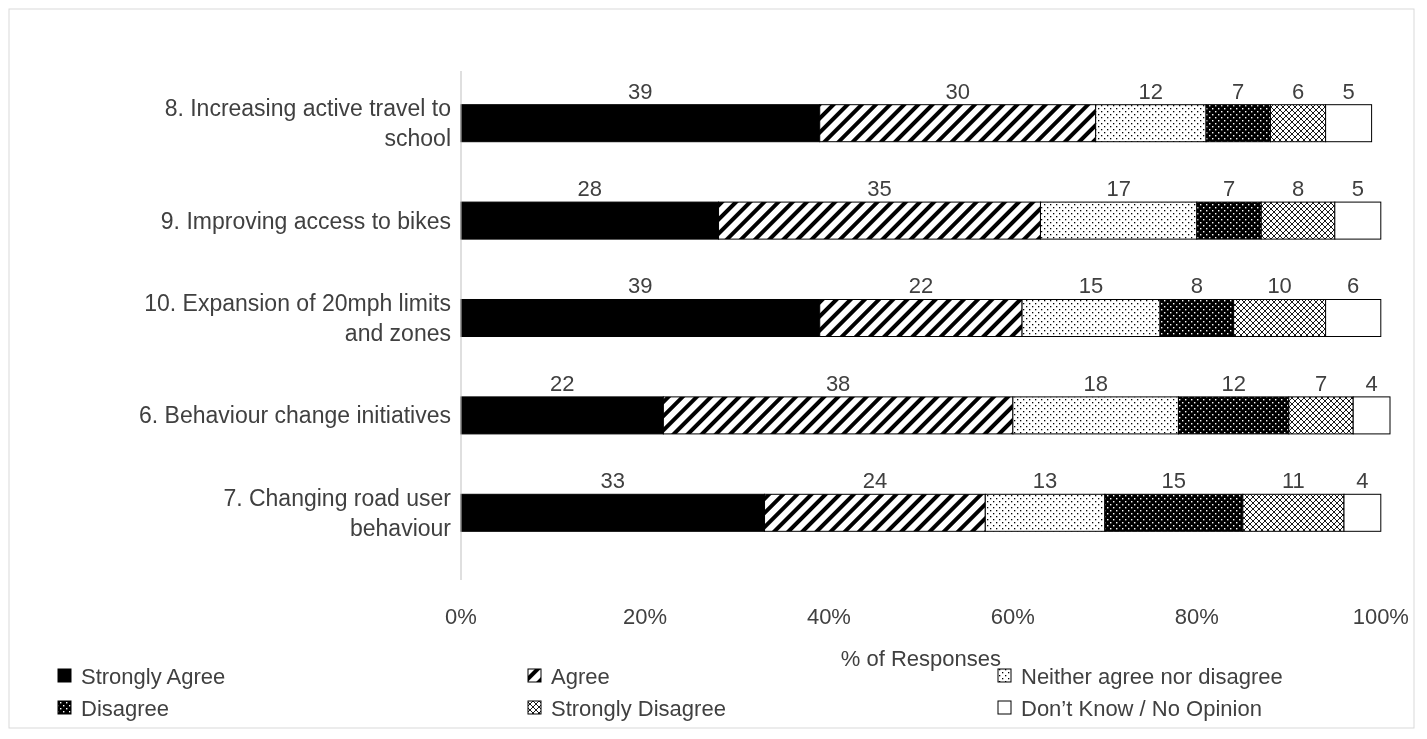 The height and width of the screenshot is (739, 1427). Describe the element at coordinates (1279, 286) in the screenshot. I see `data-label: 10` at that location.